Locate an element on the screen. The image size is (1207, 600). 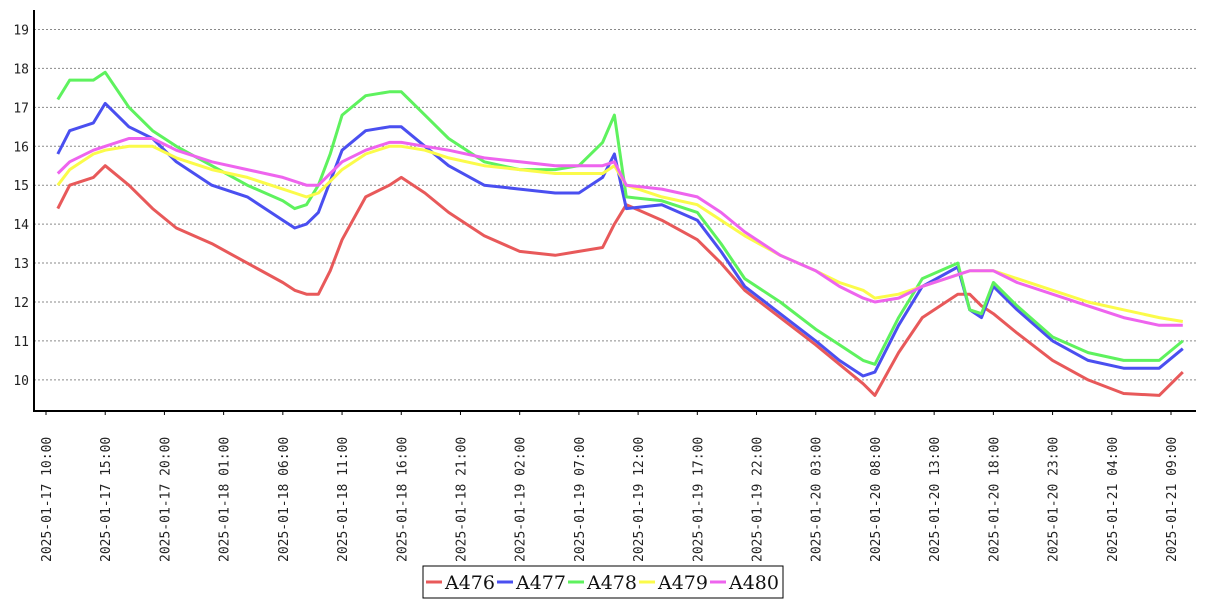
y-tick-label: 18 is located at coordinates (21, 69).